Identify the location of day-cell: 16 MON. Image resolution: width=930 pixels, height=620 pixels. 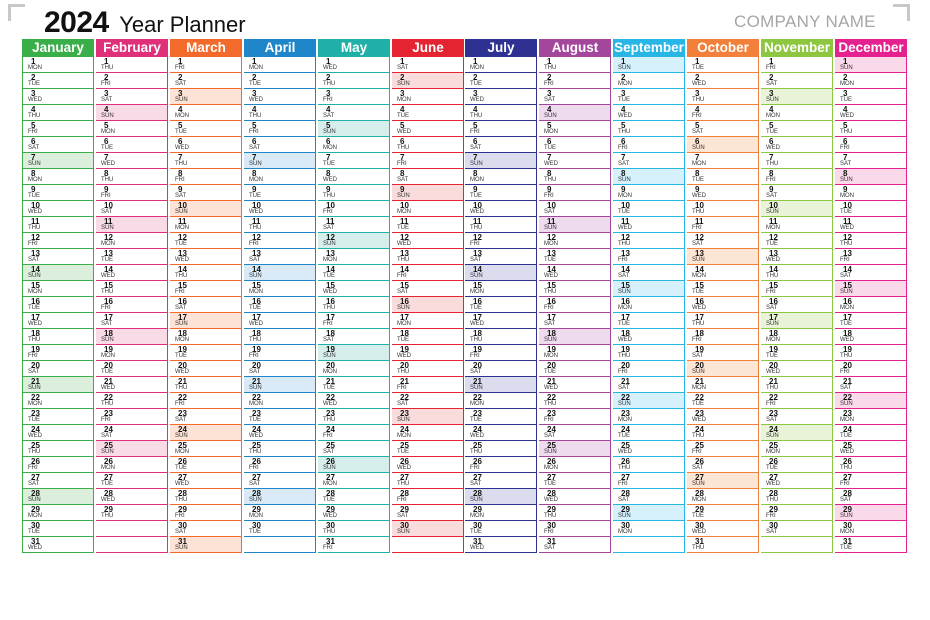
(649, 305).